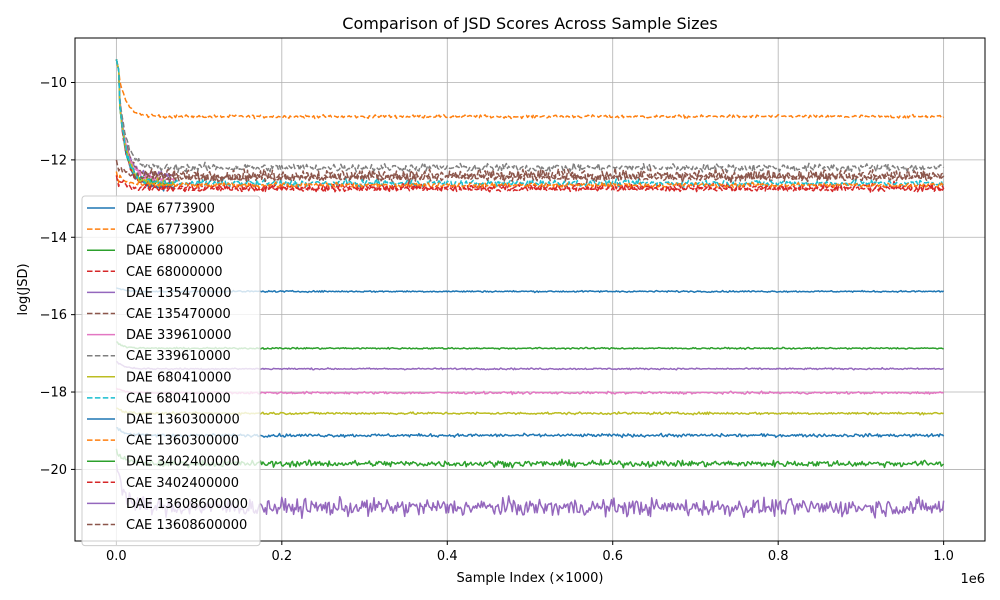  Describe the element at coordinates (183, 462) in the screenshot. I see `legend-label: DAE 3402400000` at that location.